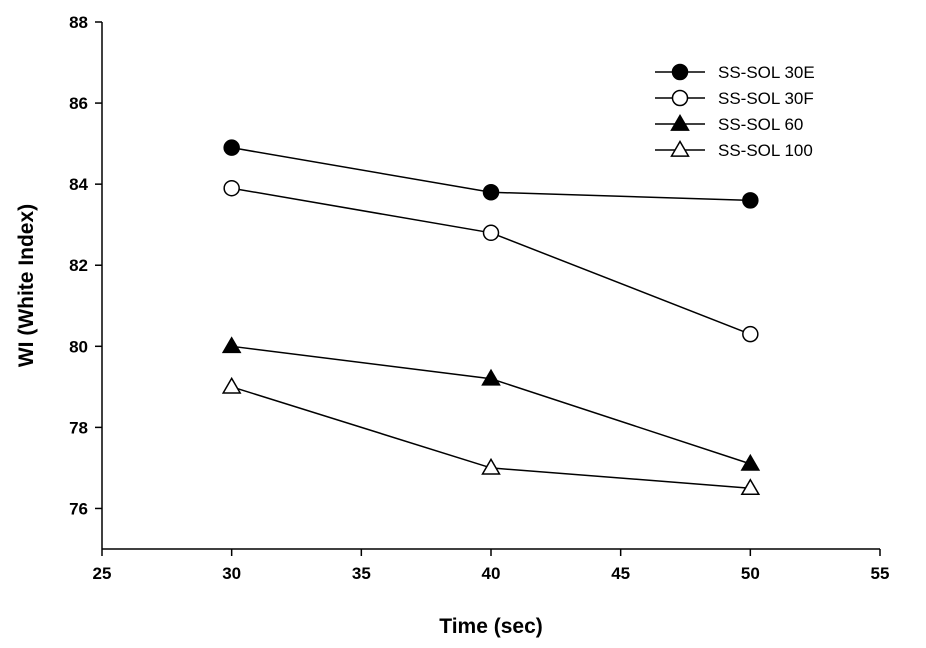  I want to click on y-tick-label: 76, so click(78, 508).